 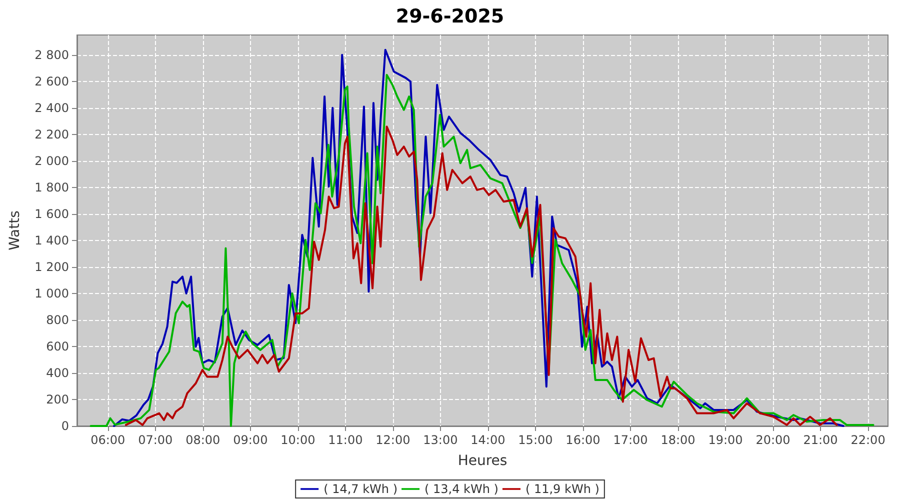 What do you see at coordinates (15, 230) in the screenshot?
I see `y-axis-title: Watts` at bounding box center [15, 230].